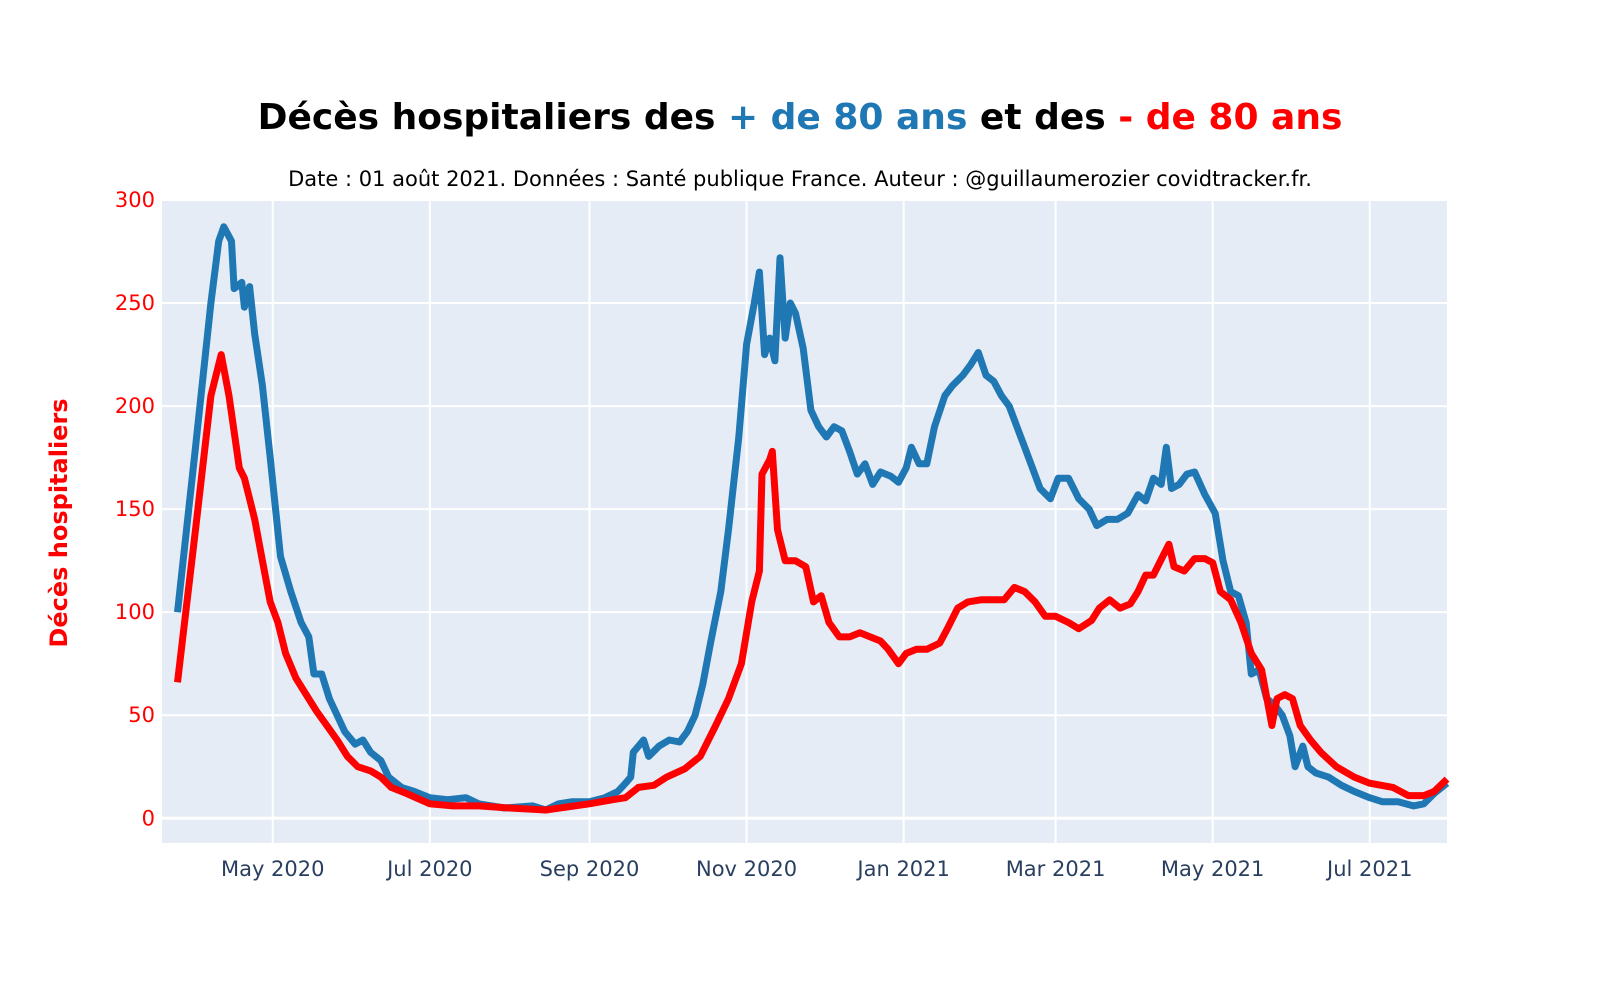 This screenshot has height=1000, width=1600. I want to click on y-tick-label: 150, so click(135, 509).